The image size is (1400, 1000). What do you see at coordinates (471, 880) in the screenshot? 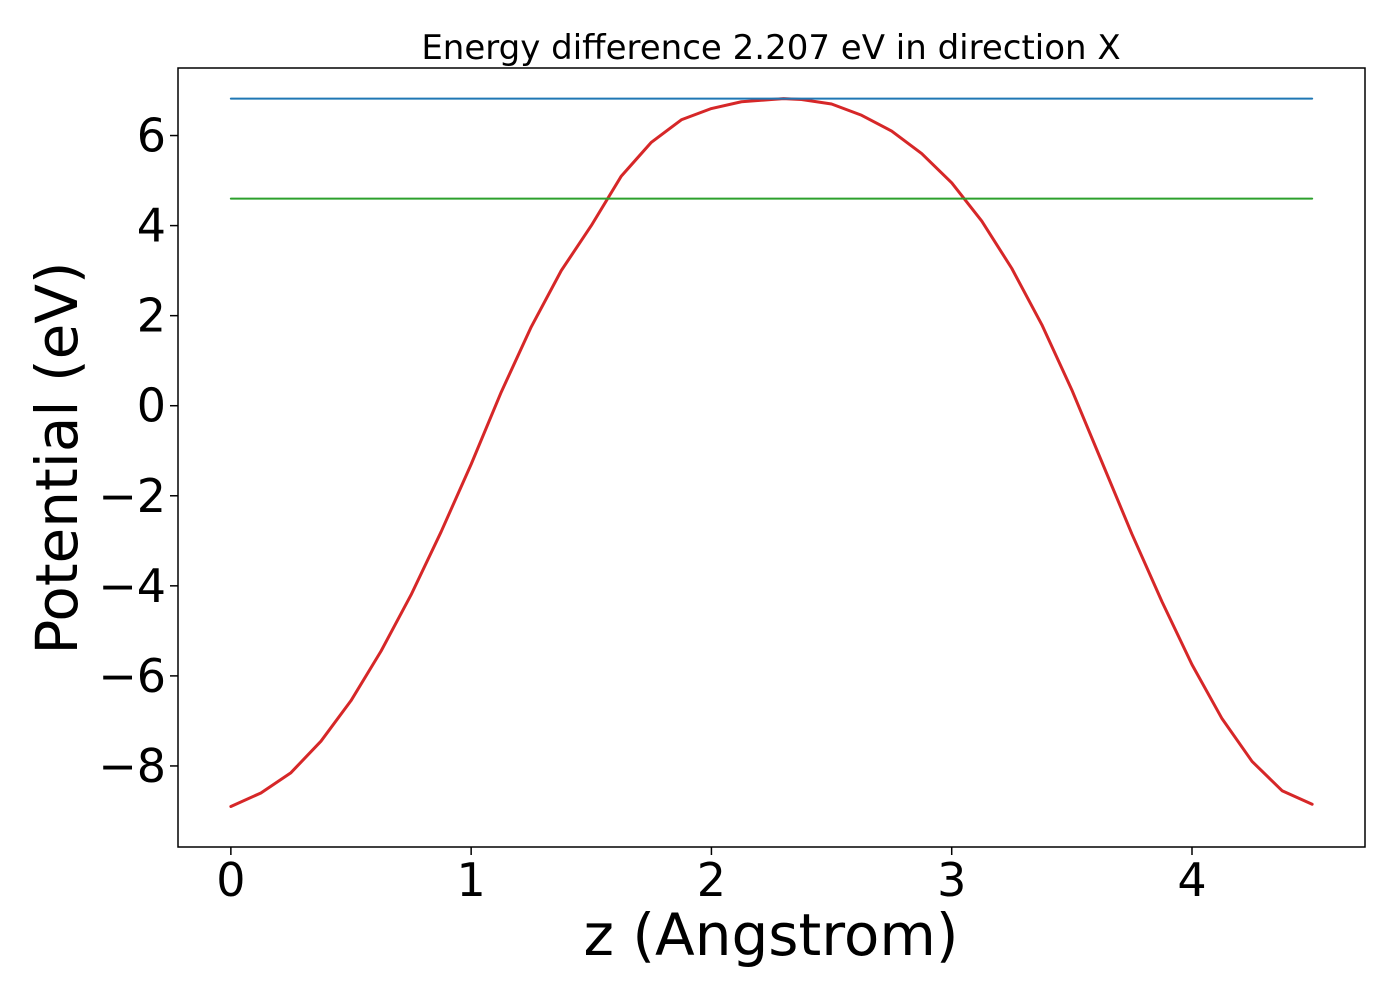
I see `x-tick-label: 1` at bounding box center [471, 880].